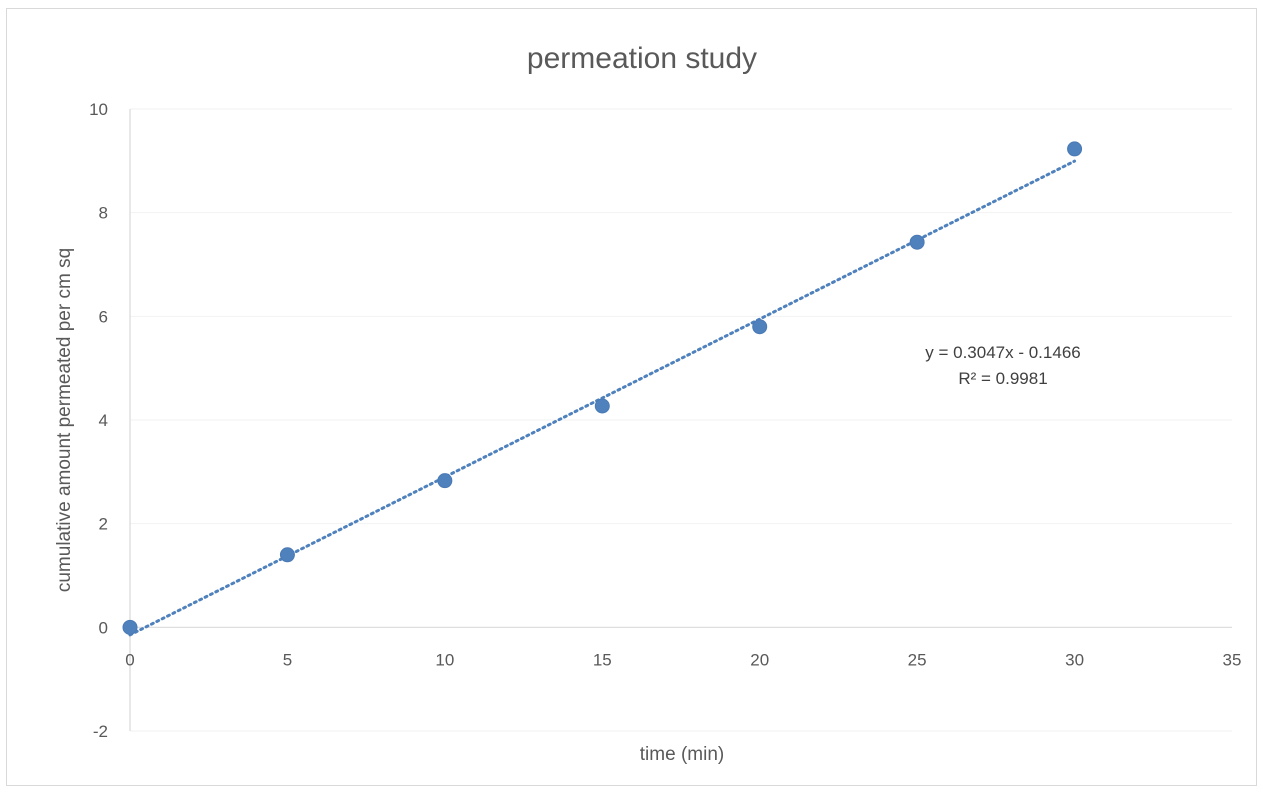  Describe the element at coordinates (103, 316) in the screenshot. I see `y-tick-label: 6` at that location.